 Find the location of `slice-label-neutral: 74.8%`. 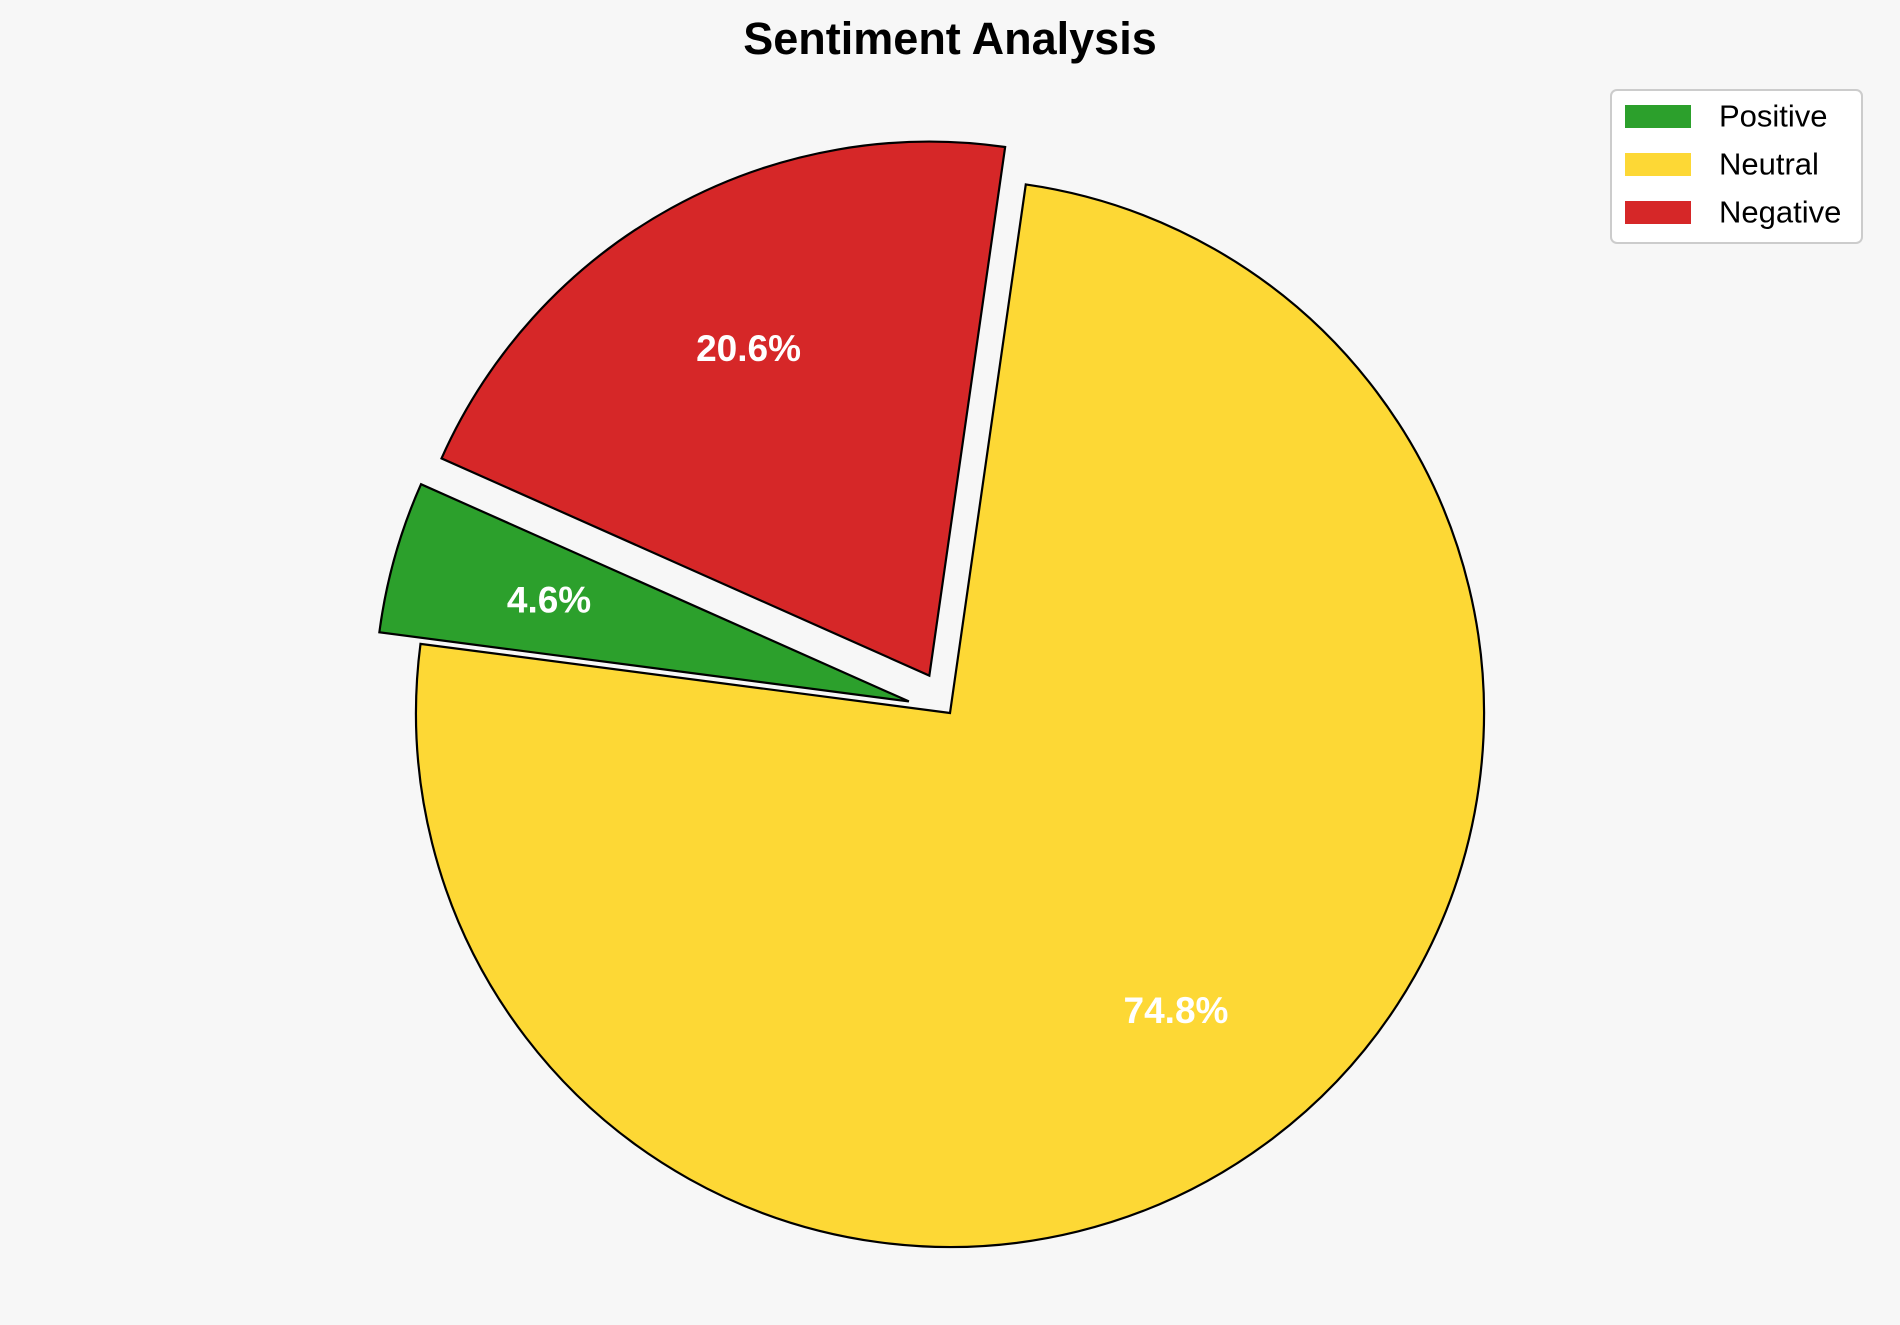

slice-label-neutral: 74.8% is located at coordinates (1176, 1010).